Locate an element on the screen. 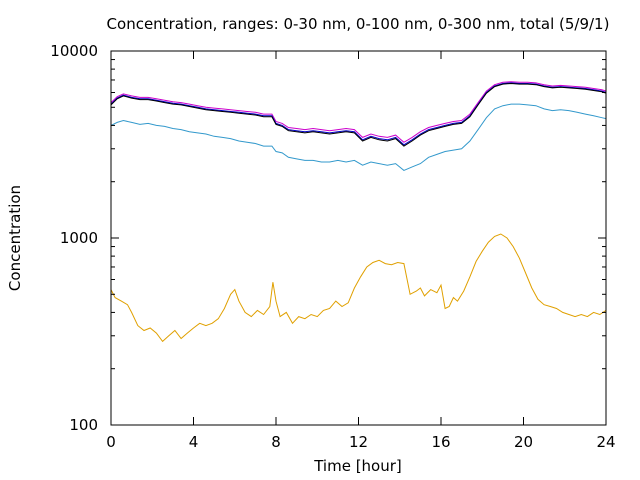  y-tick-label: 1000 is located at coordinates (79, 238).